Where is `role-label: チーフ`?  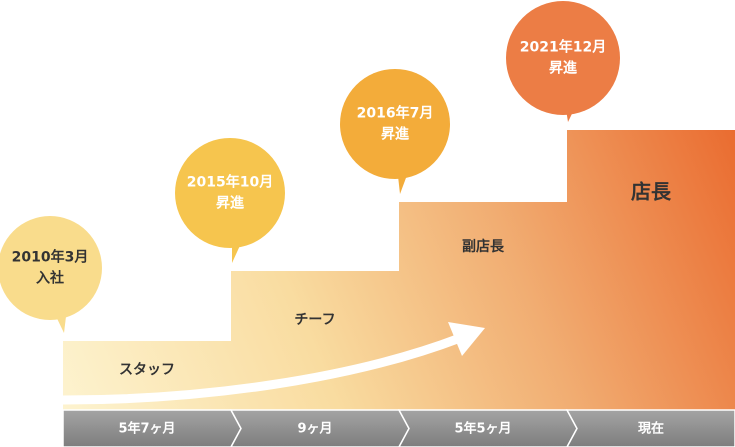 role-label: チーフ is located at coordinates (314, 320).